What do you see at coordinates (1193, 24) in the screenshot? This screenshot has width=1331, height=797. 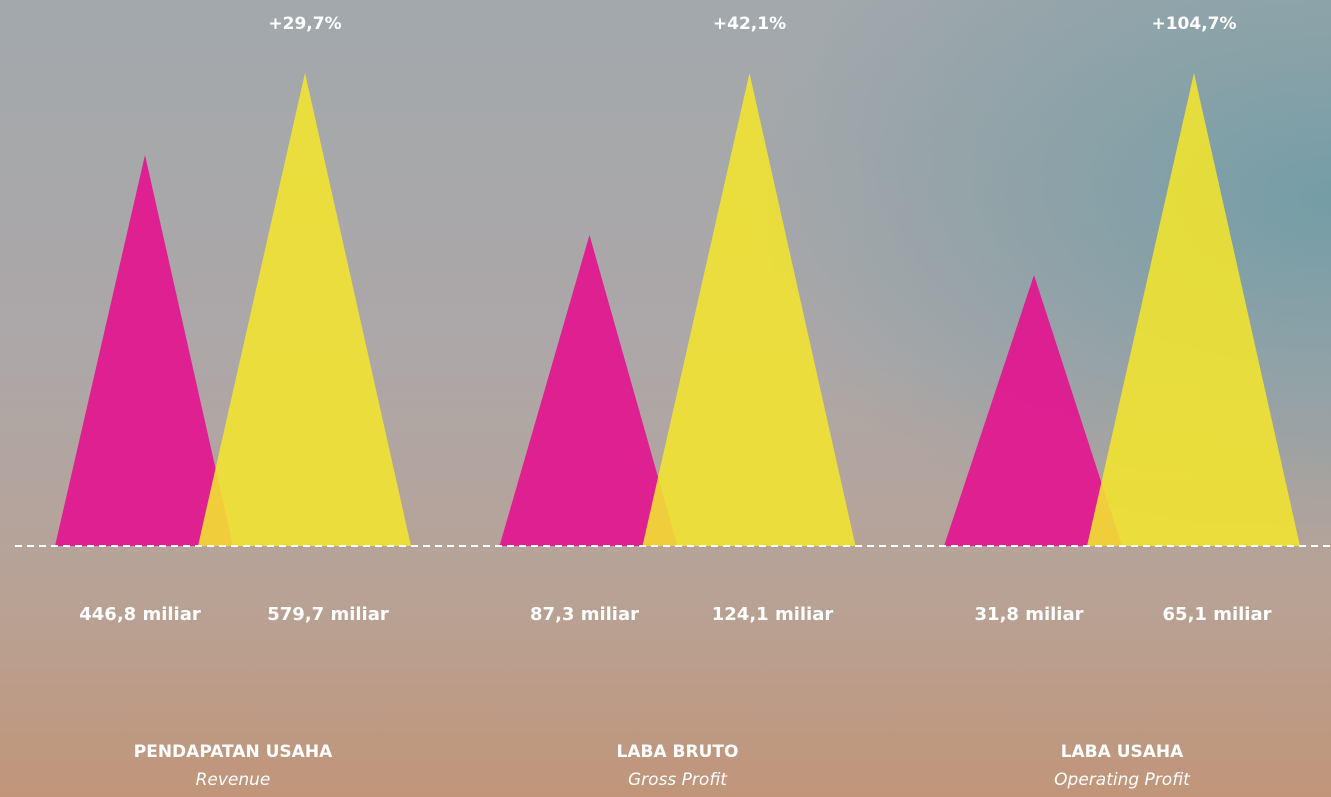 I see `change-label: +104,7%` at bounding box center [1193, 24].